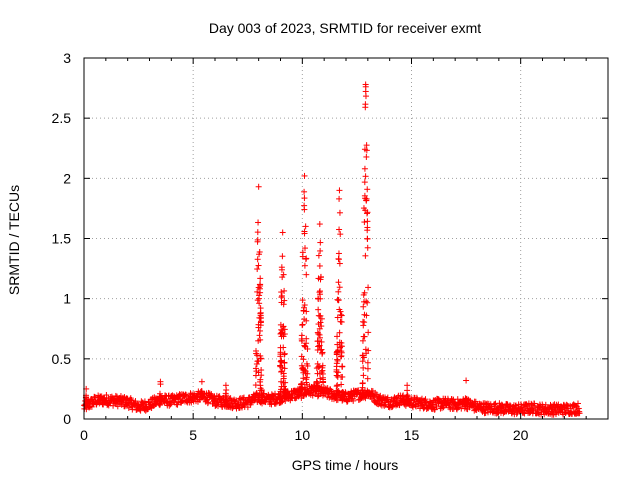 The width and height of the screenshot is (640, 480). I want to click on y-tick-label: 0.5, so click(62, 359).